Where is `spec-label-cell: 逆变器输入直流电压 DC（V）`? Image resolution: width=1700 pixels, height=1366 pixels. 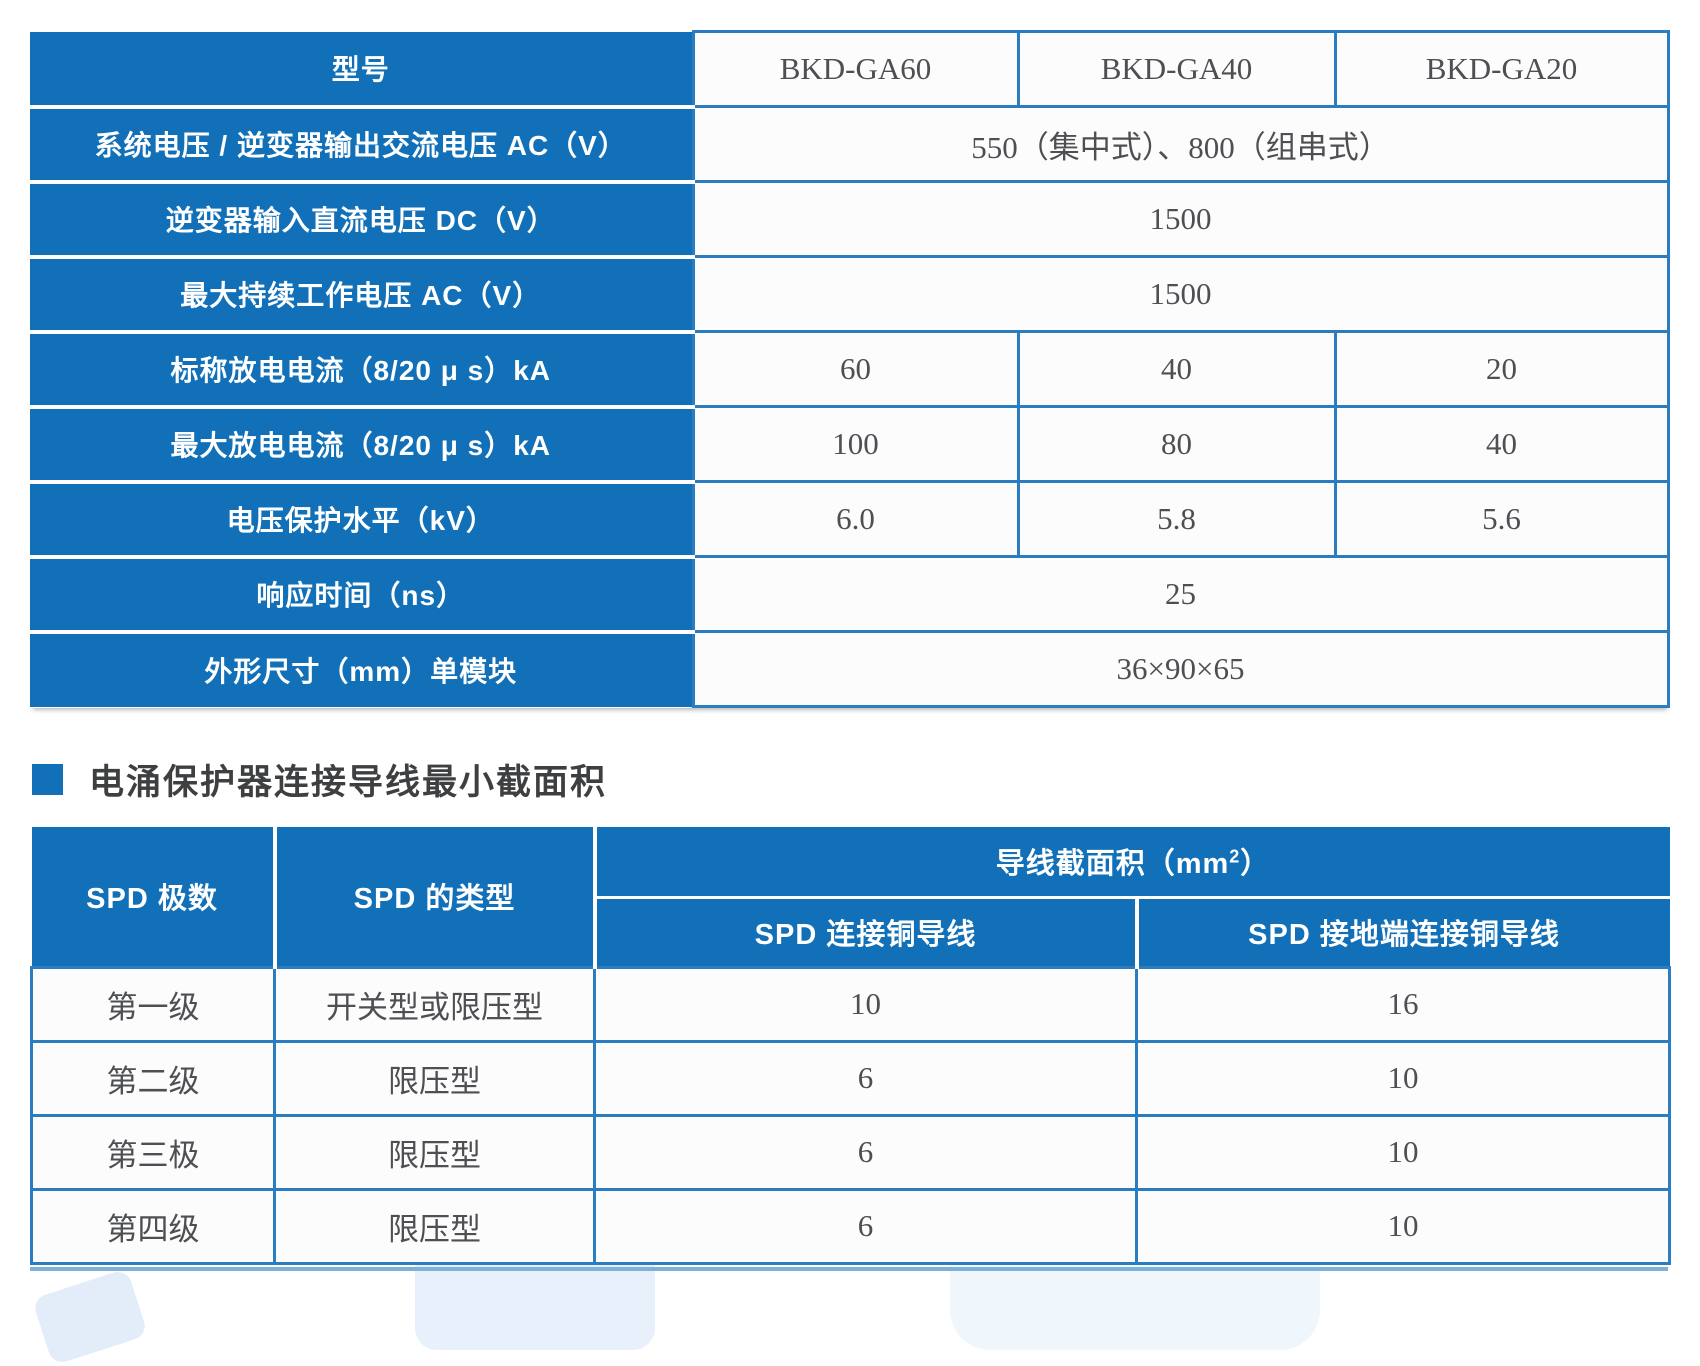
spec-label-cell: 逆变器输入直流电压 DC（V） is located at coordinates (361, 220).